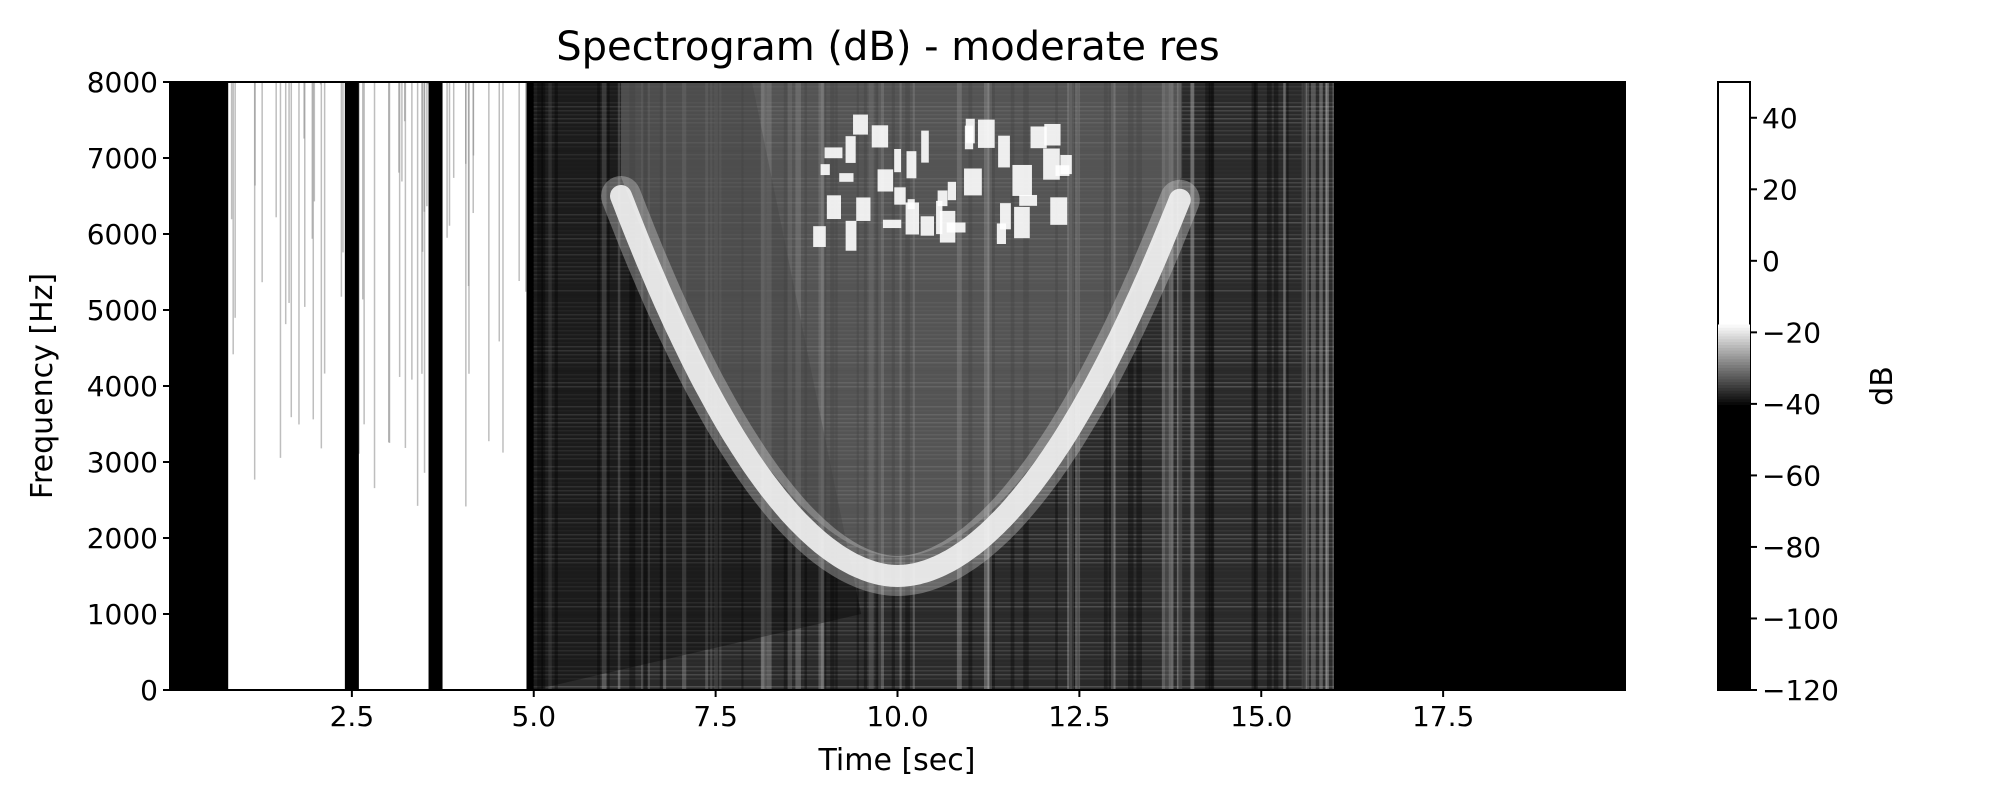 The width and height of the screenshot is (2000, 800). What do you see at coordinates (122, 614) in the screenshot?
I see `y-tick-label: 1000` at bounding box center [122, 614].